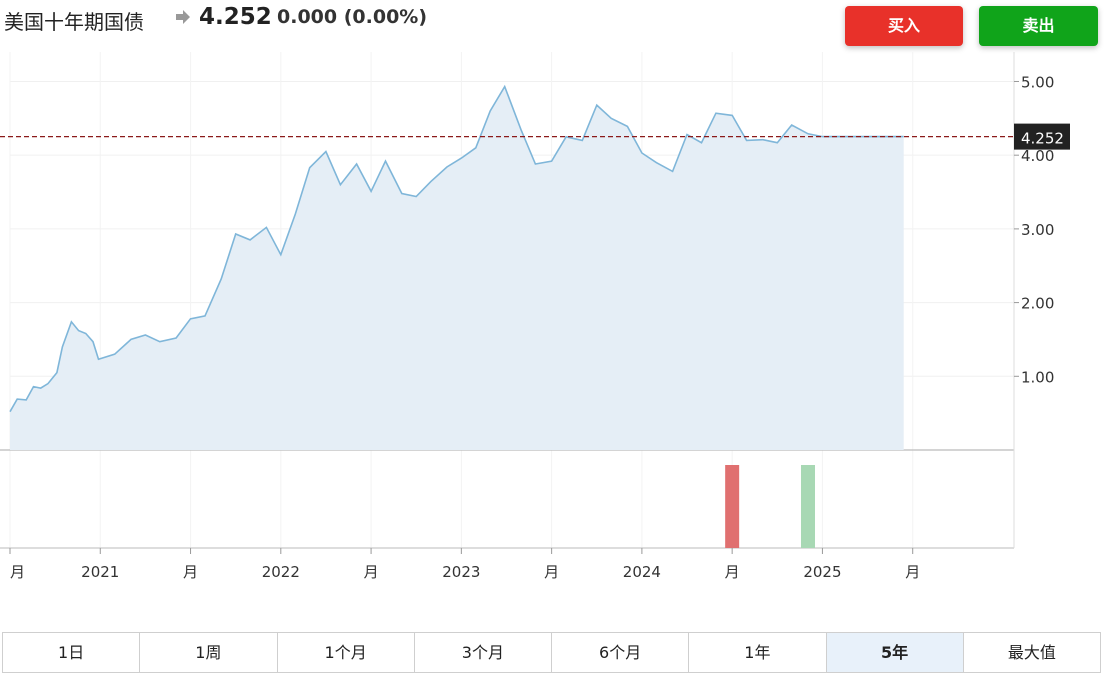 This screenshot has height=681, width=1104. Describe the element at coordinates (346, 652) in the screenshot. I see `range-button-2: 1个月` at that location.